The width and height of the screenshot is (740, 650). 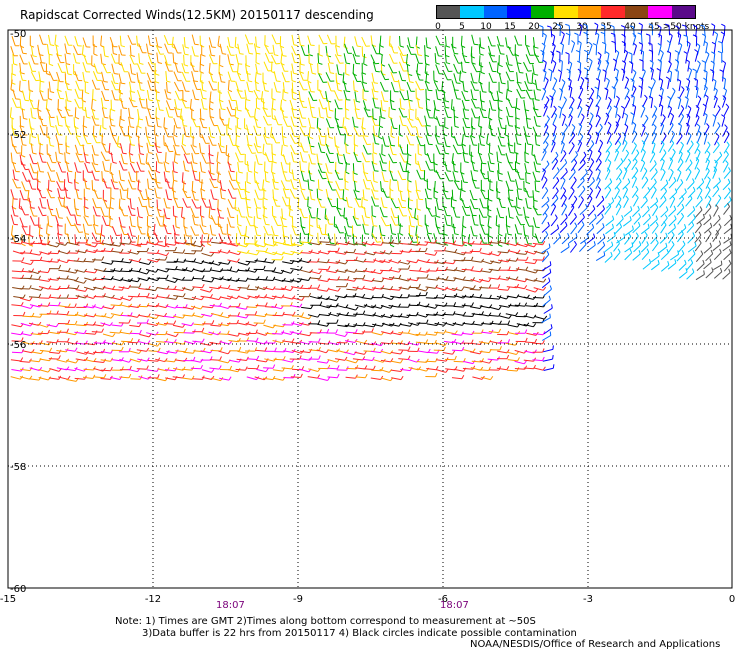 What do you see at coordinates (534, 27) in the screenshot?
I see `legend-label: 20` at bounding box center [534, 27].